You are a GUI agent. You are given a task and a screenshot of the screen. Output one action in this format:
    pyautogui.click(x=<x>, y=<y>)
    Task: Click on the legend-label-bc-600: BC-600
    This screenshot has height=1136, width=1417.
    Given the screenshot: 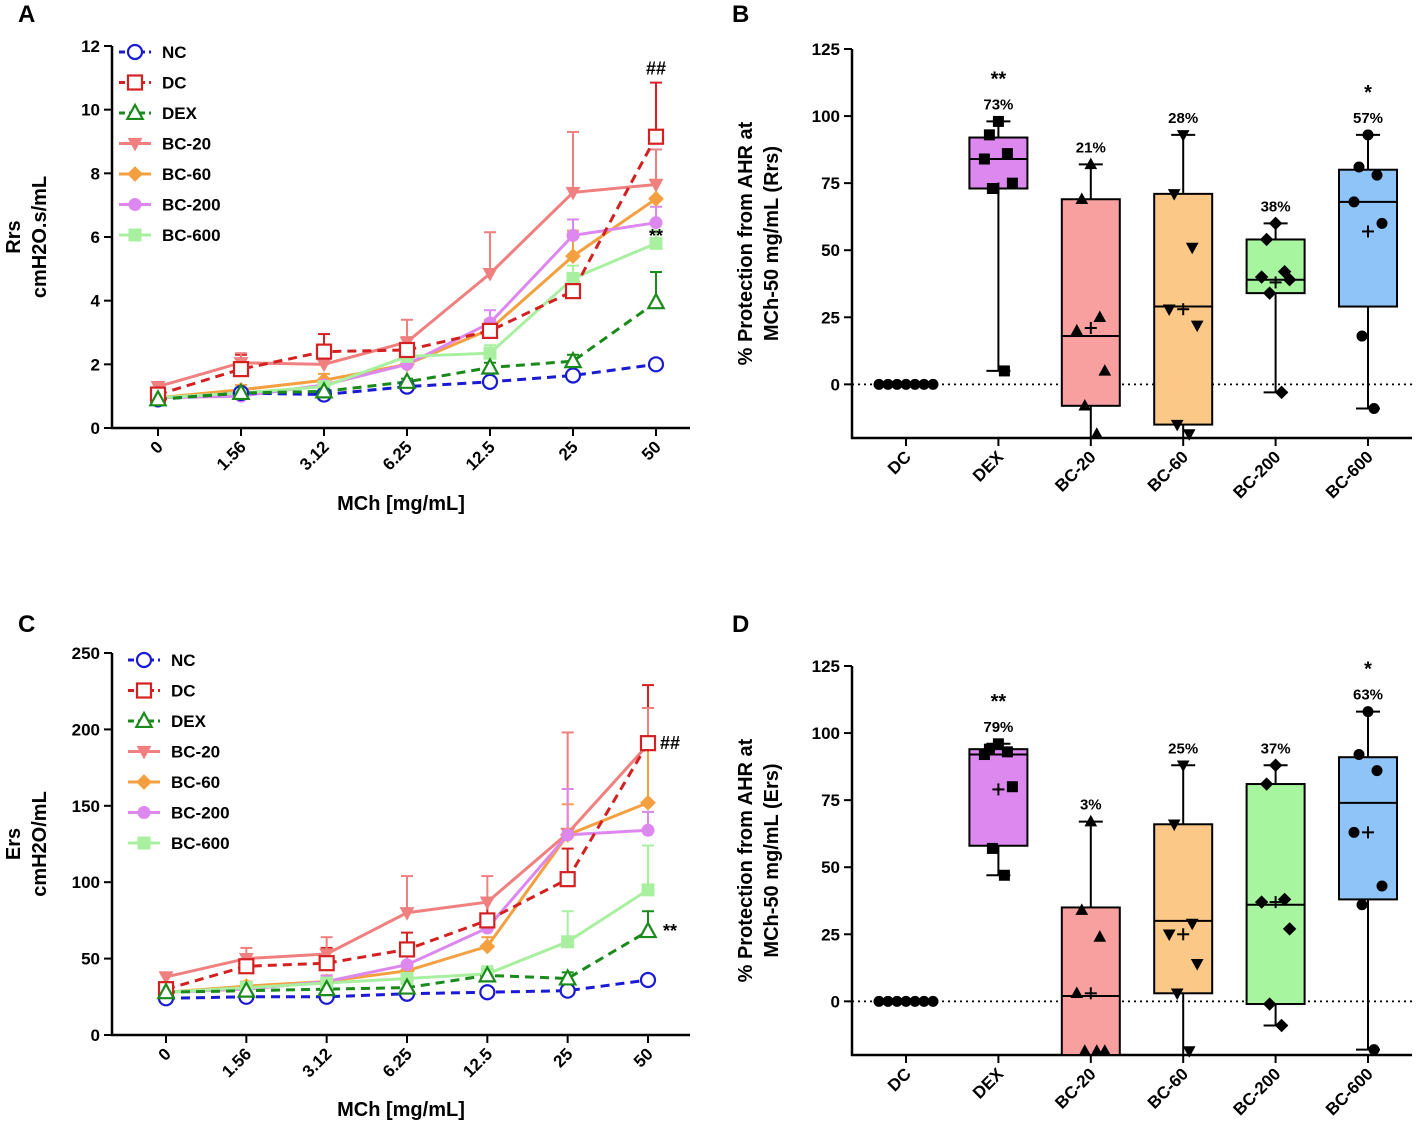 What is the action you would take?
    pyautogui.click(x=191, y=235)
    